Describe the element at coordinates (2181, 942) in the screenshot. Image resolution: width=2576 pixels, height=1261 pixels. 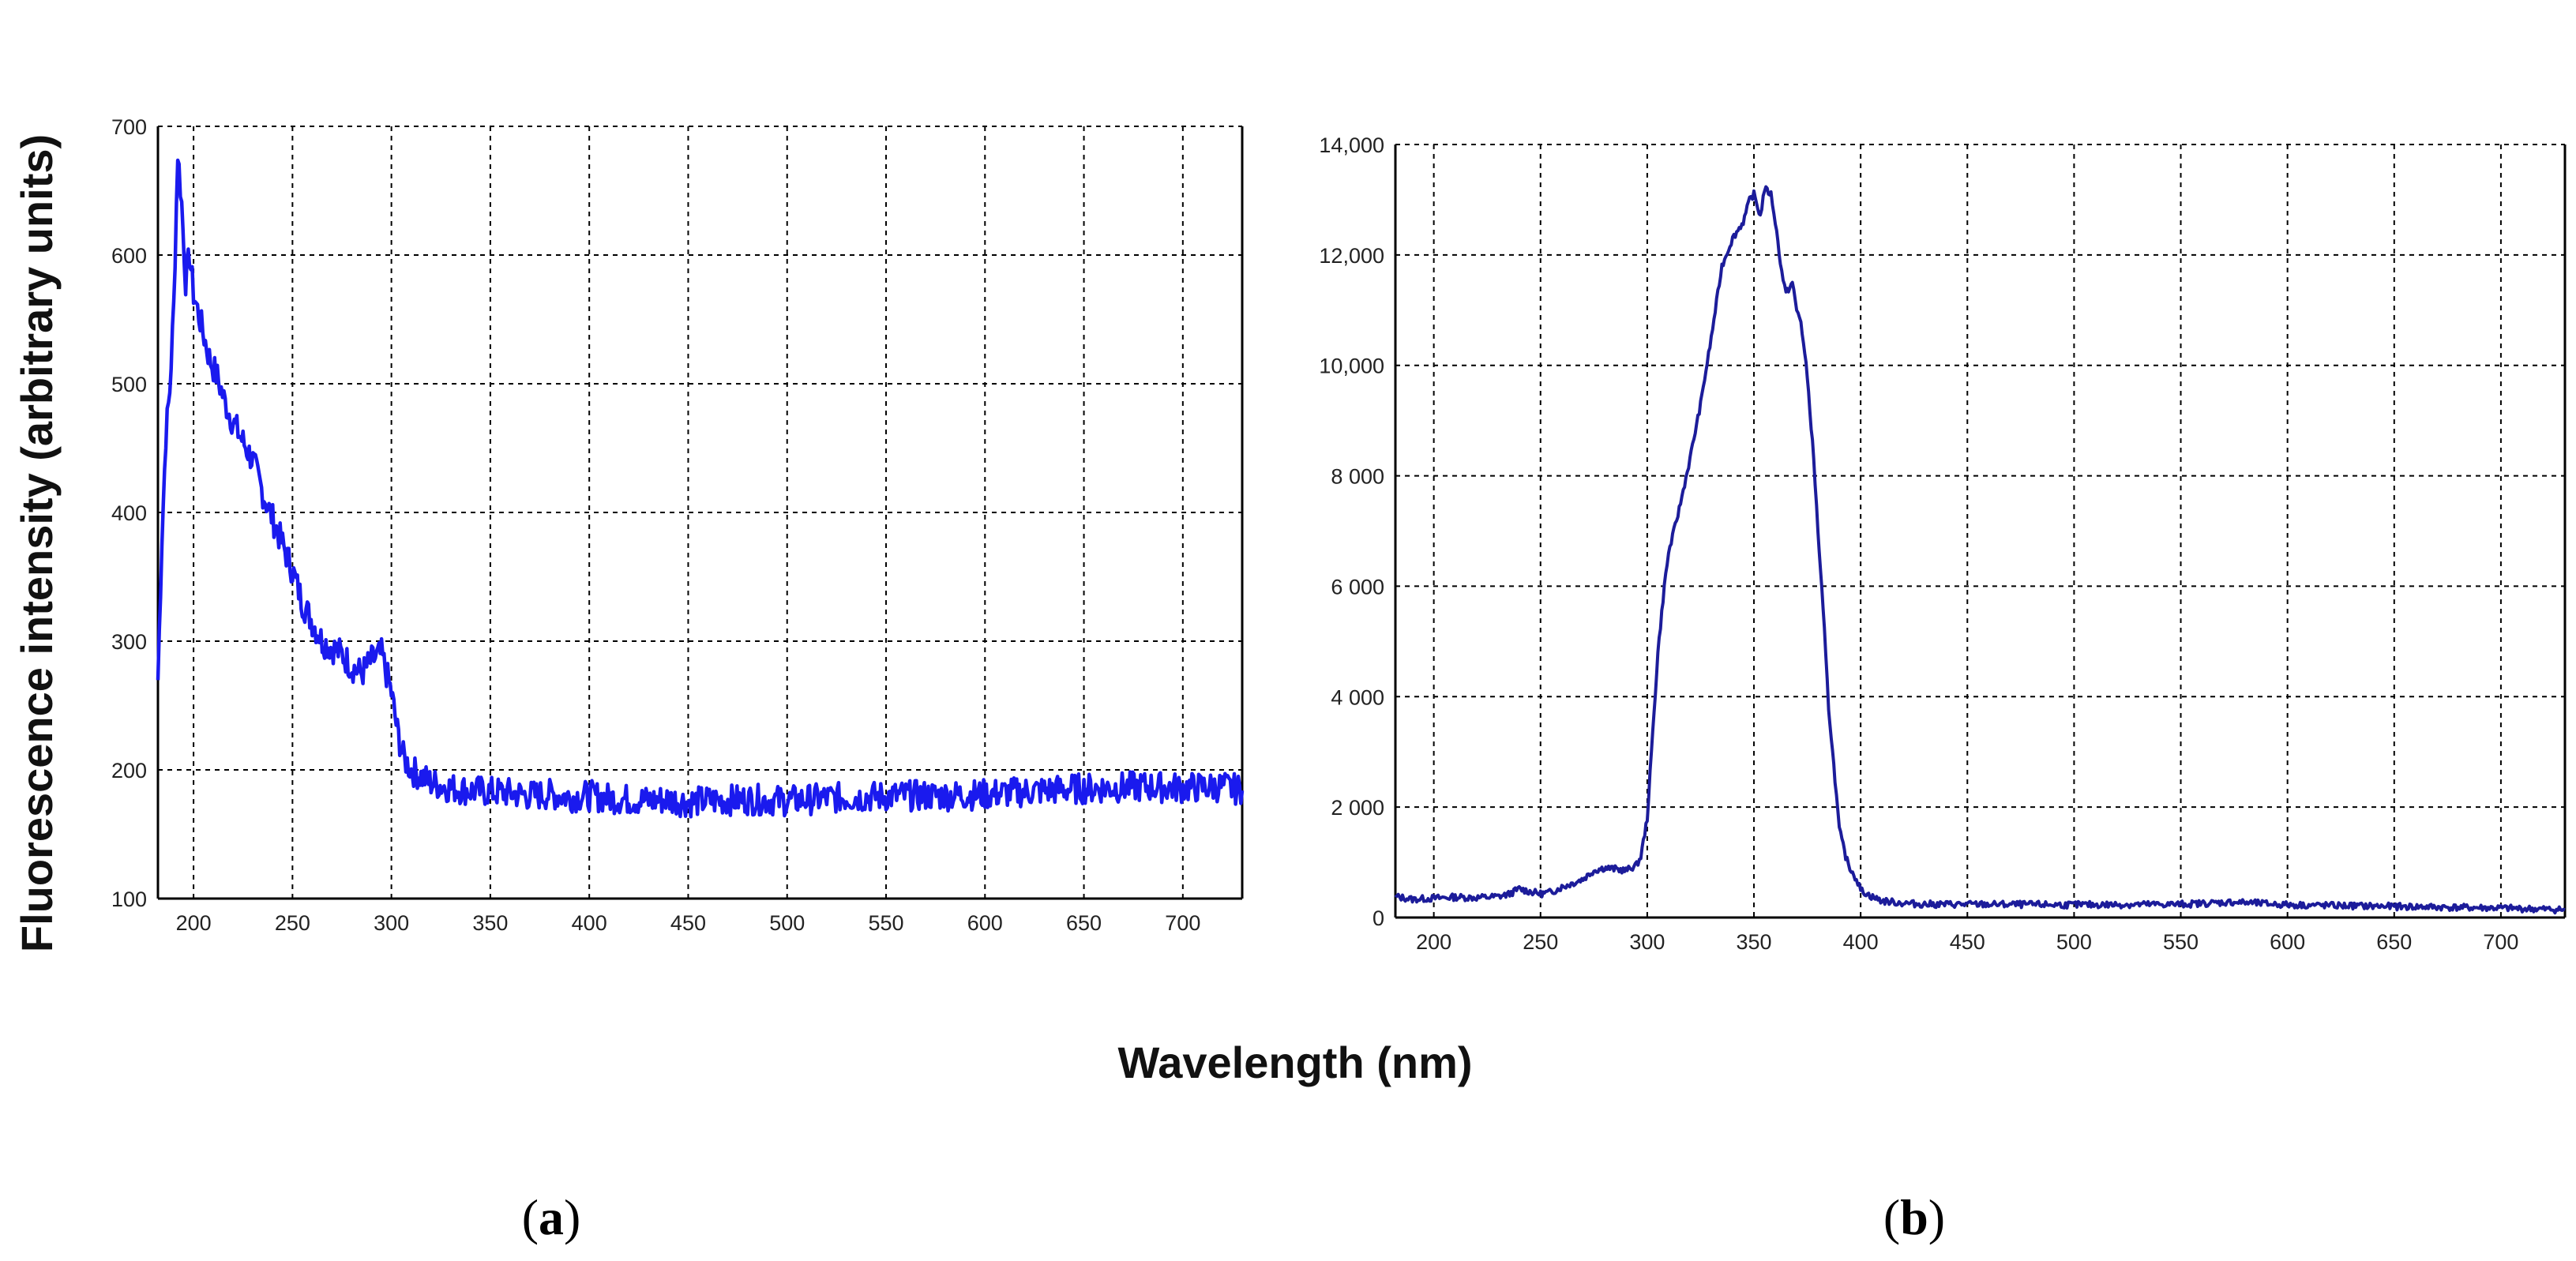
I see `x-tick-label-b: 550` at that location.